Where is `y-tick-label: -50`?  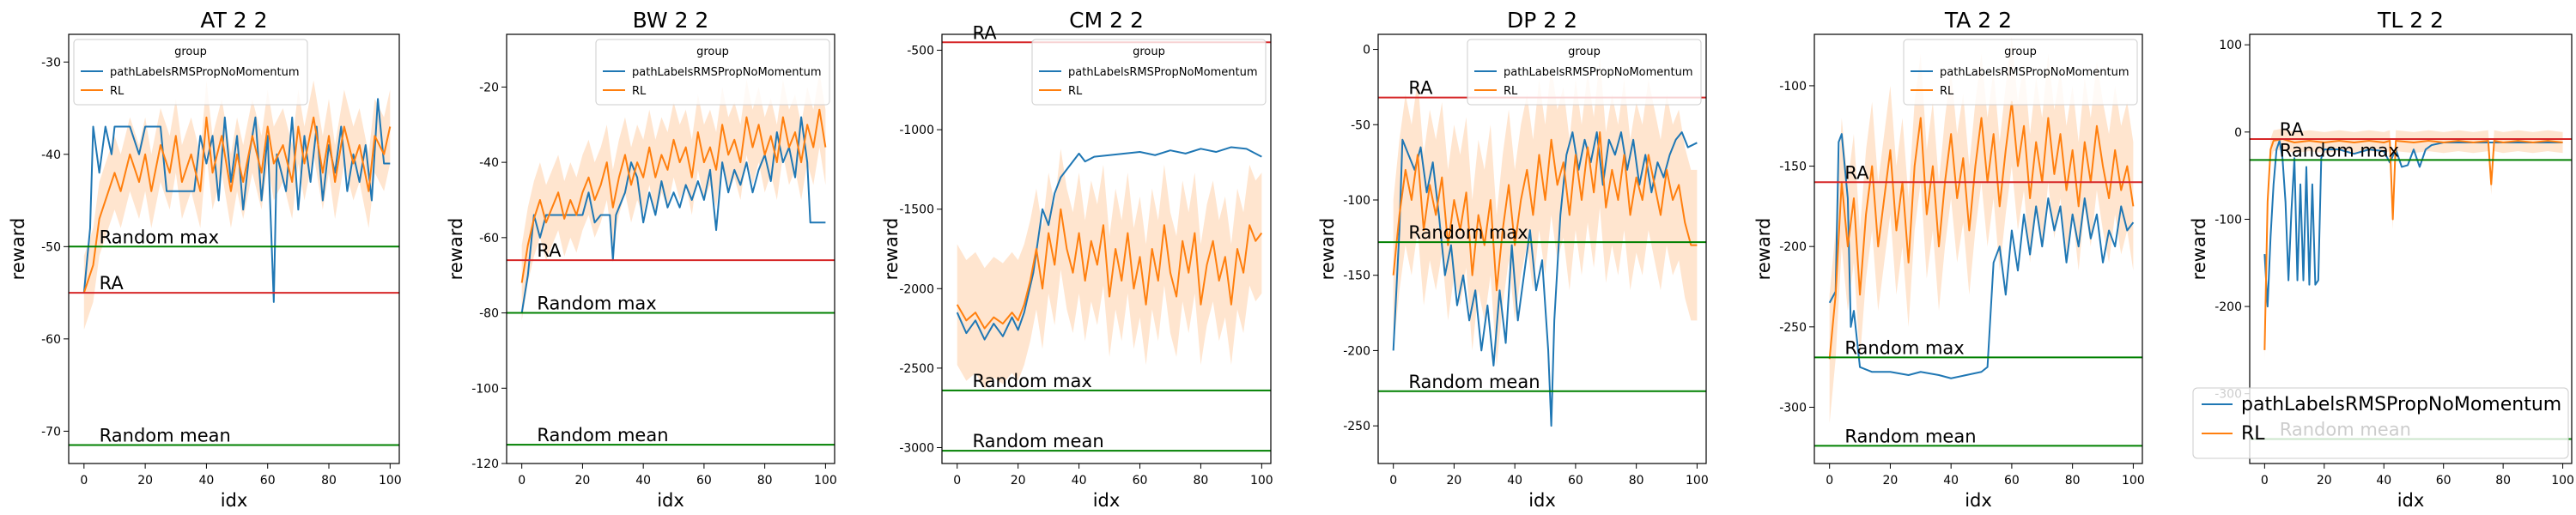
y-tick-label: -50 is located at coordinates (51, 247).